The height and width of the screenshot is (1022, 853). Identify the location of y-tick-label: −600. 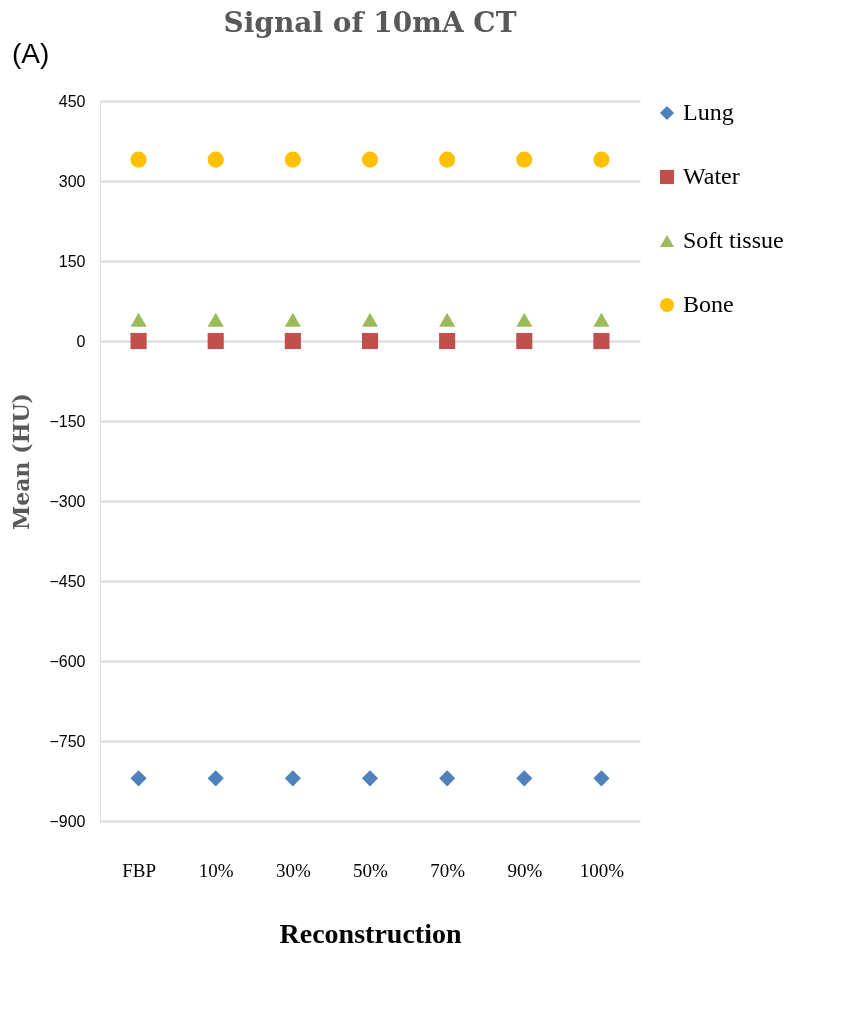
(67, 661).